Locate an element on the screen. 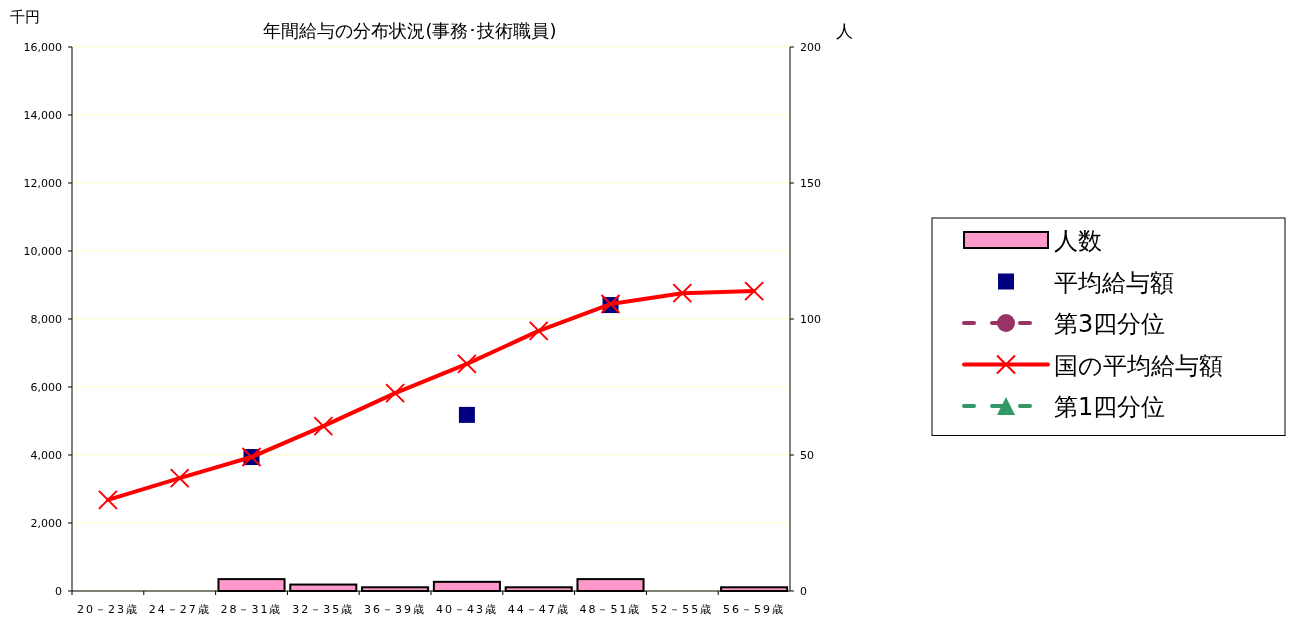  legend-label: 国の平均給与額 is located at coordinates (1138, 365).